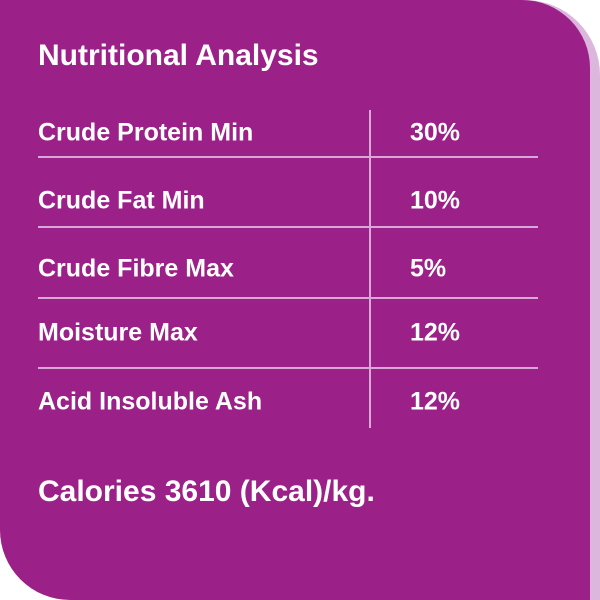 This screenshot has width=600, height=600. I want to click on title: Nutritional Analysis, so click(178, 55).